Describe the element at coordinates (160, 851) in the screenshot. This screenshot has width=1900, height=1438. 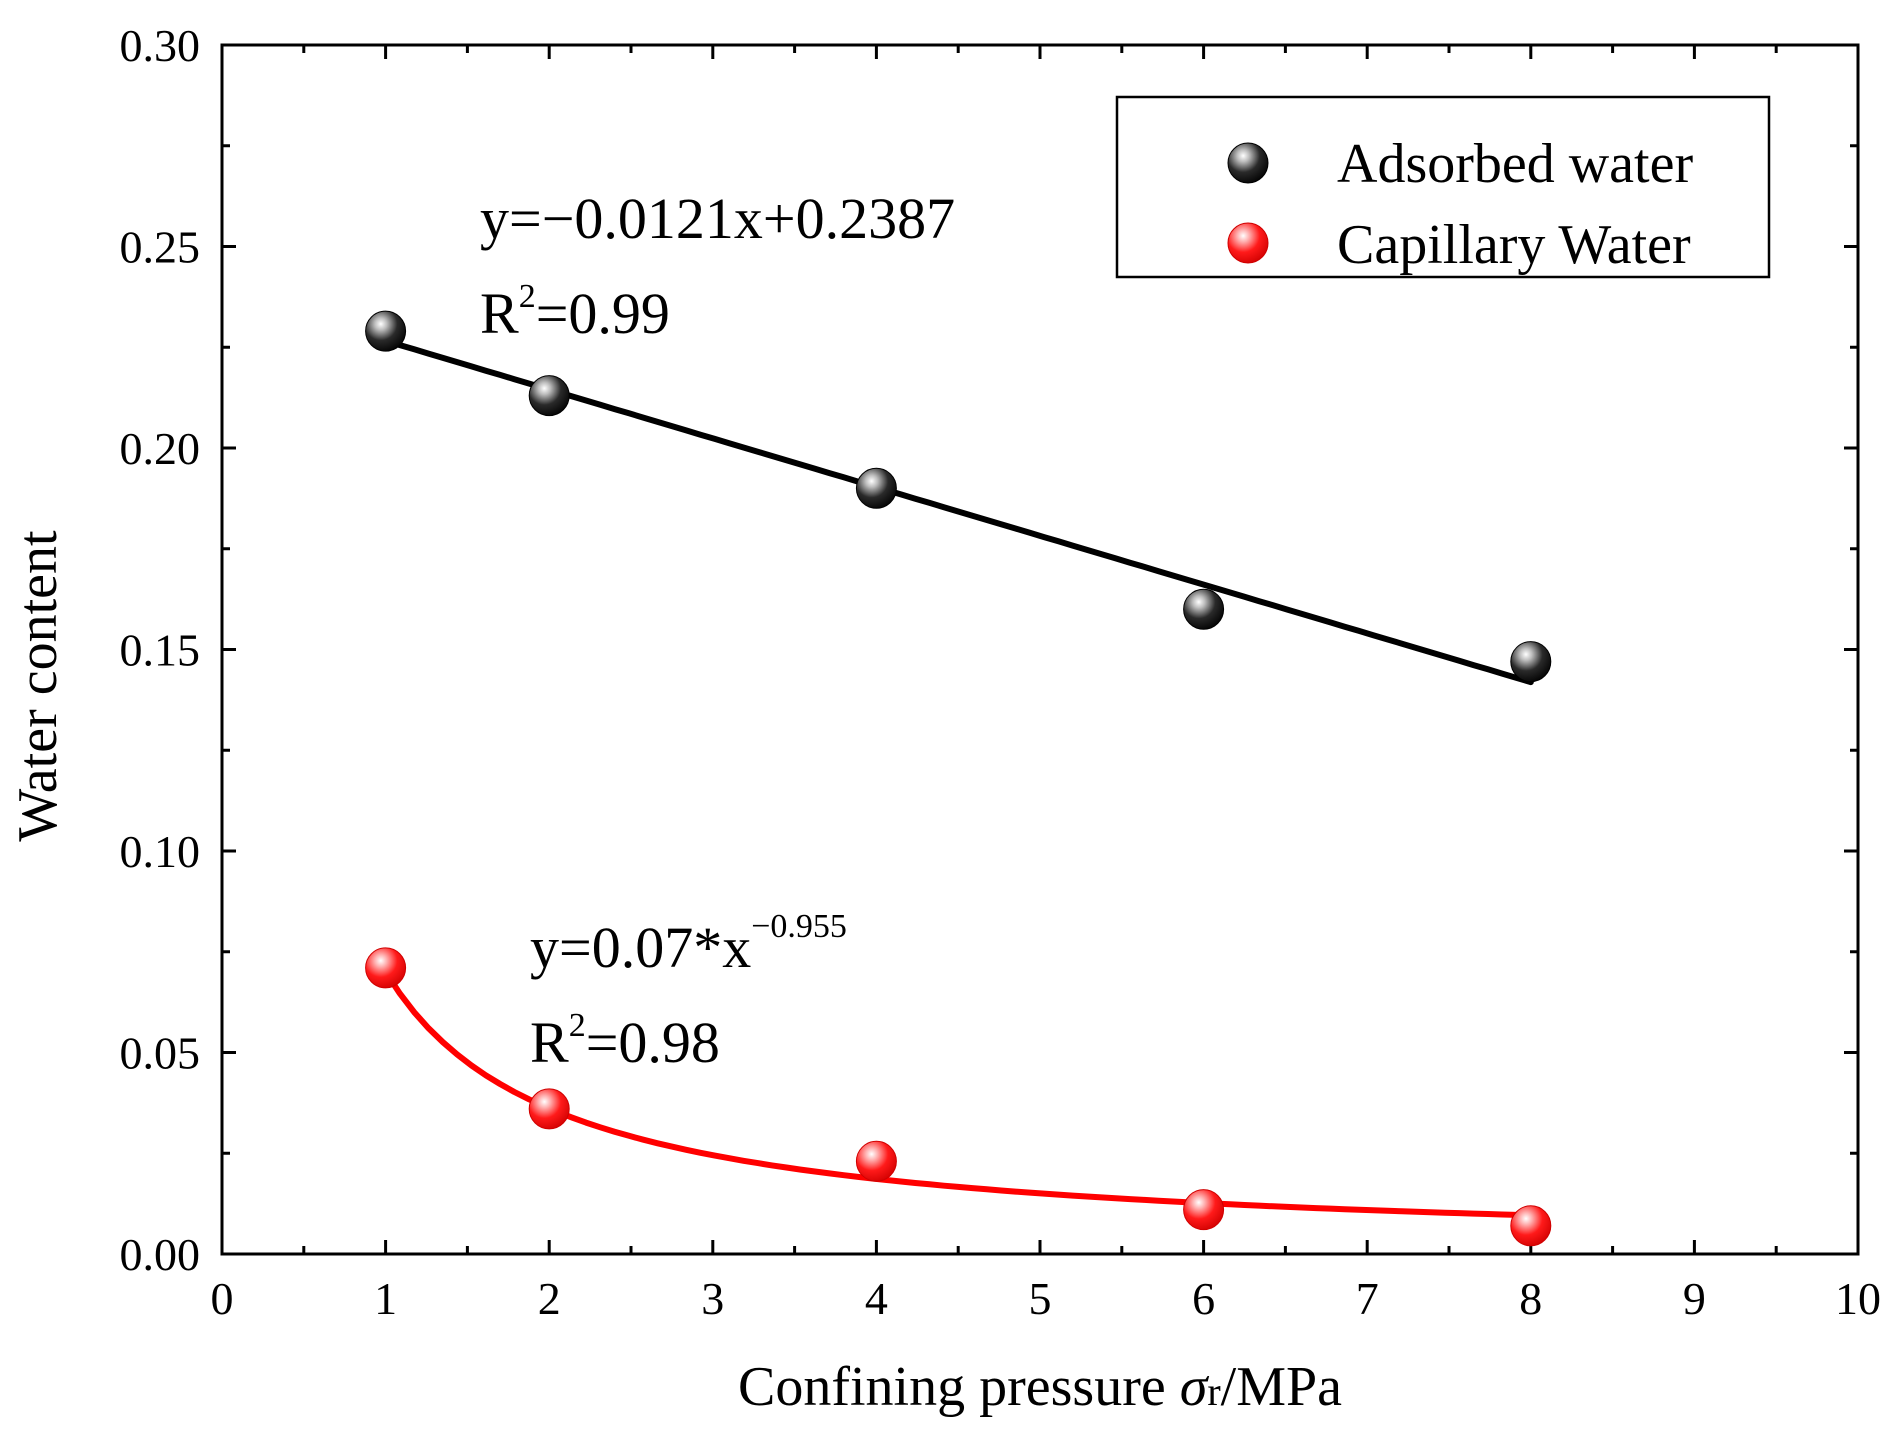
I see `y-tick-label: 0.10` at that location.